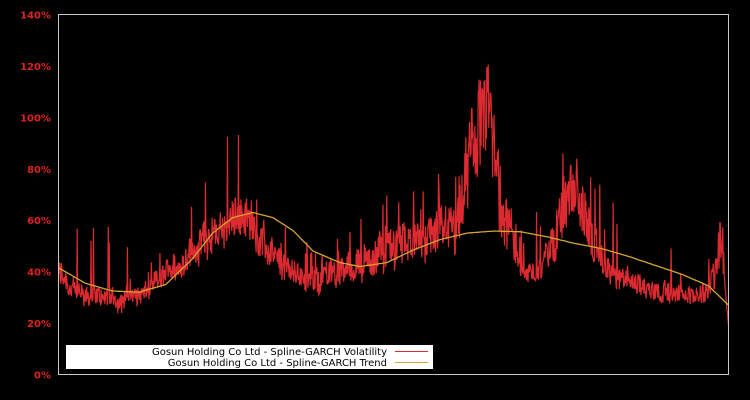 This screenshot has width=750, height=400. I want to click on y-tick-label: 20%, so click(39, 324).